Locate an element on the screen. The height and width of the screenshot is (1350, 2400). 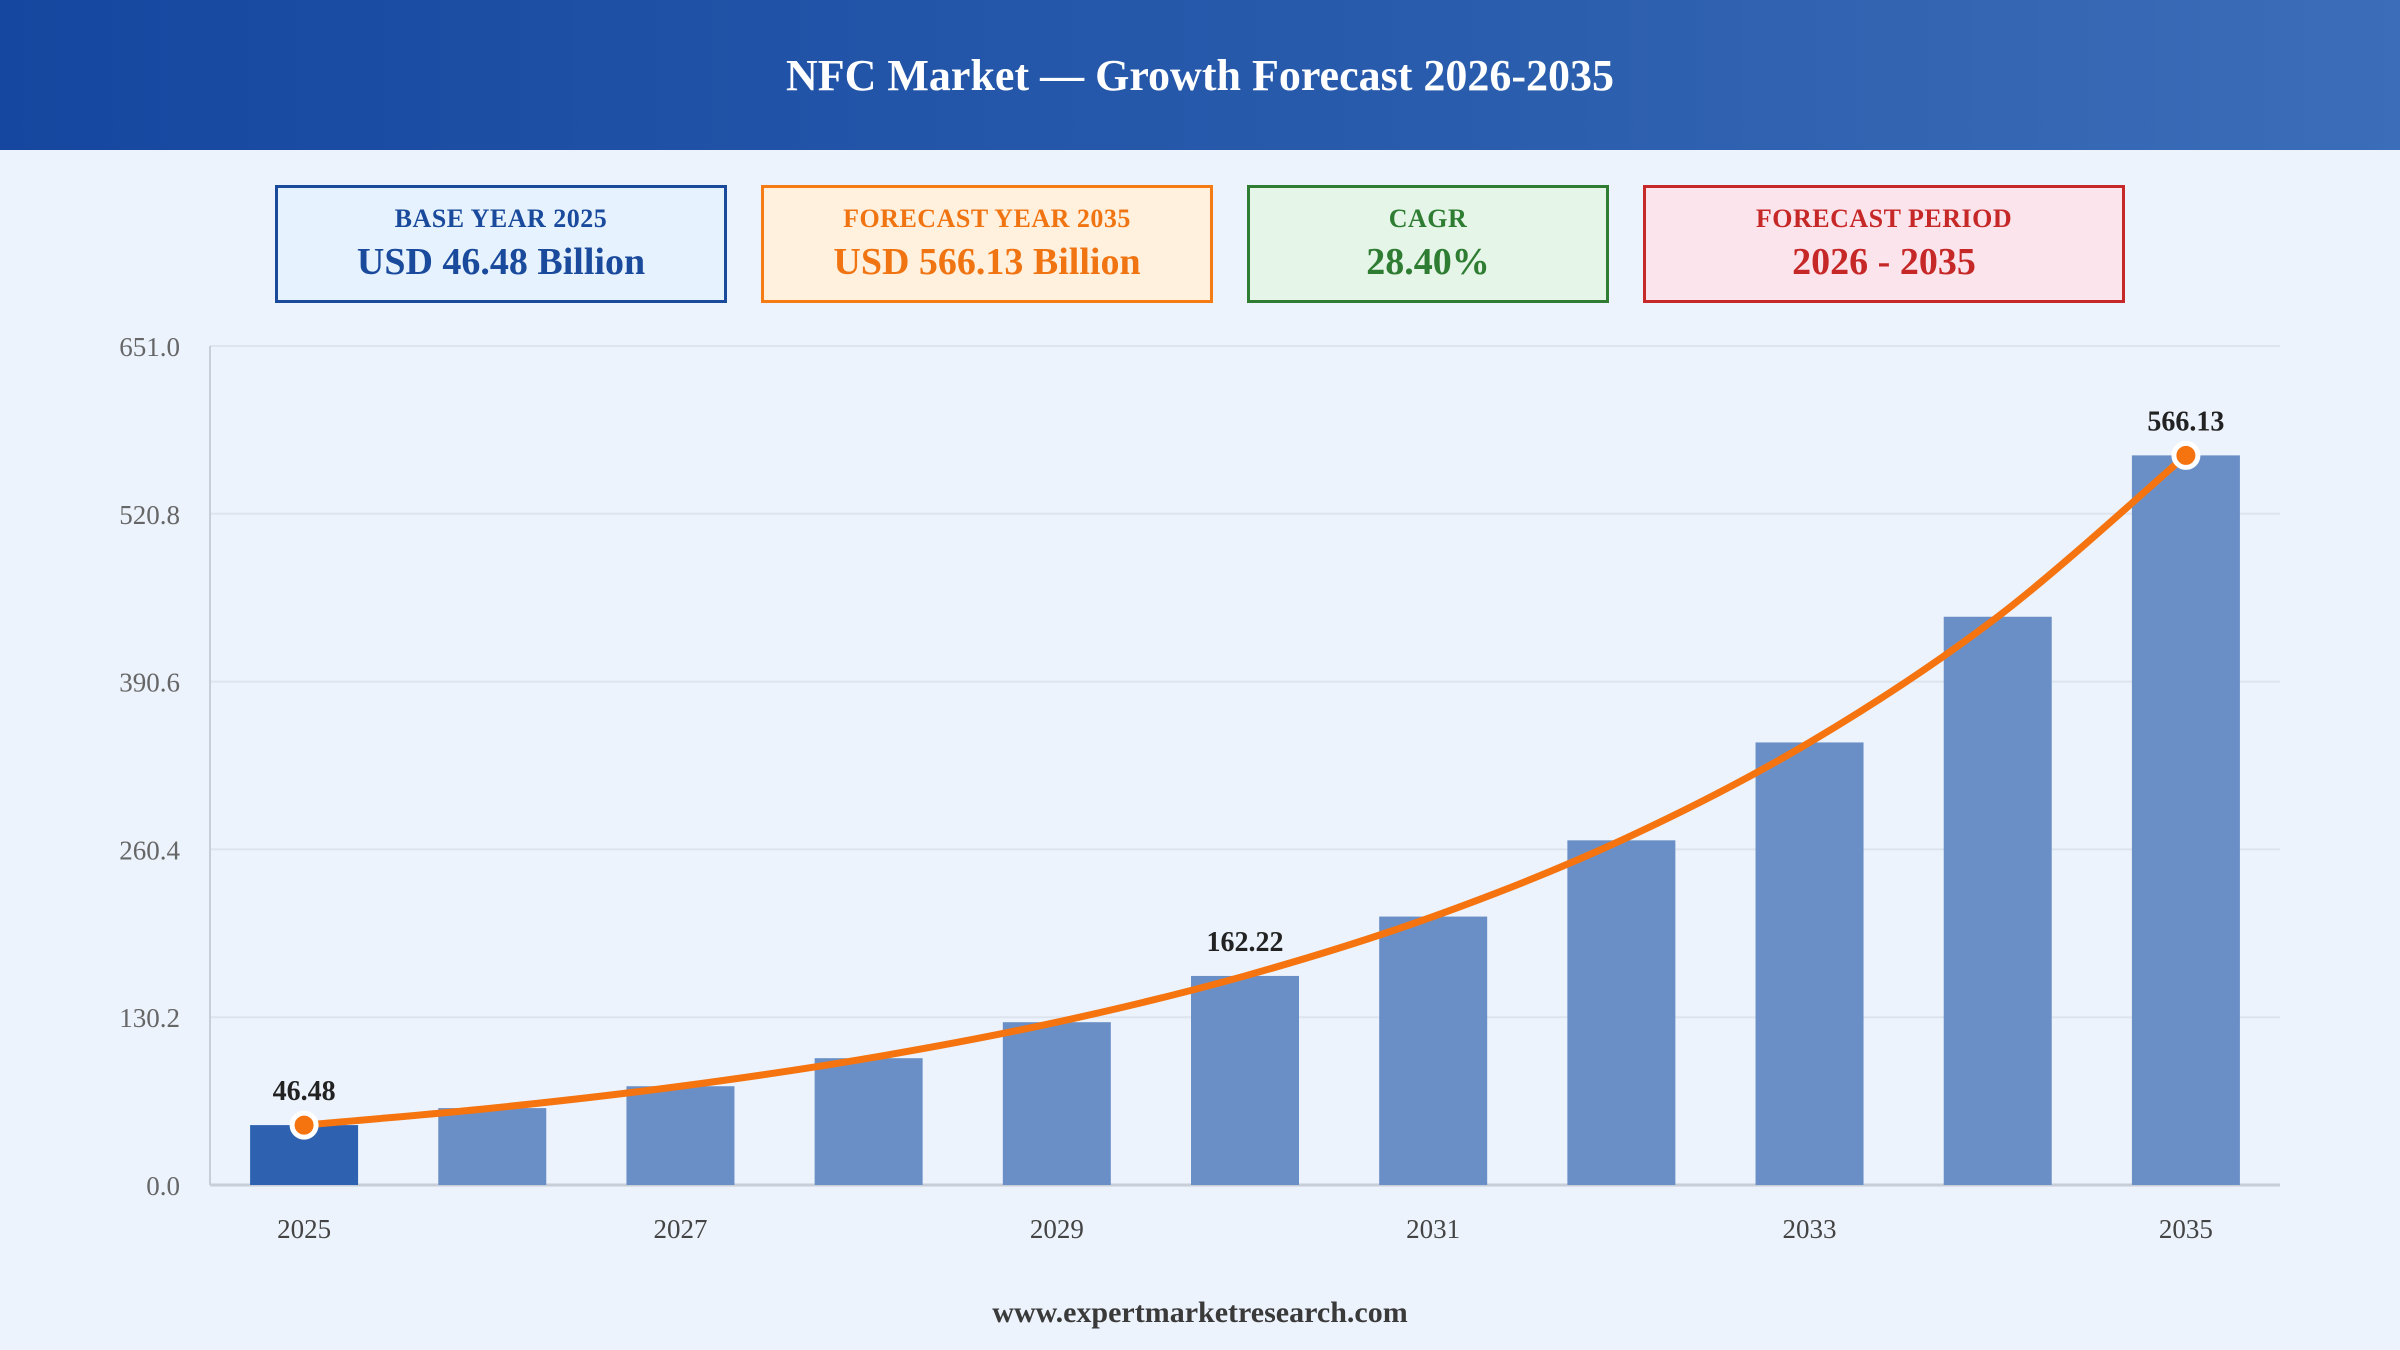
data-label: 566.13 is located at coordinates (2185, 421).